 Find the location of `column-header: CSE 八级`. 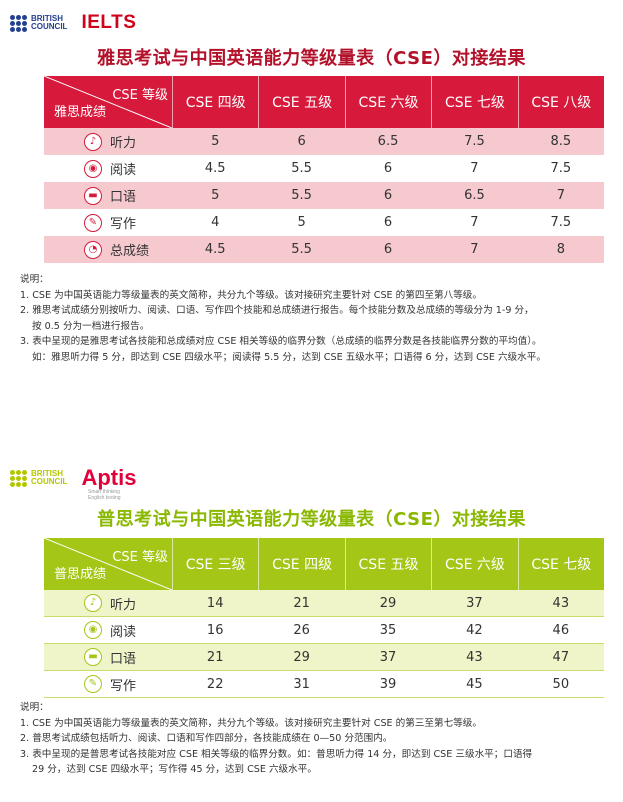

column-header: CSE 八级 is located at coordinates (560, 102).